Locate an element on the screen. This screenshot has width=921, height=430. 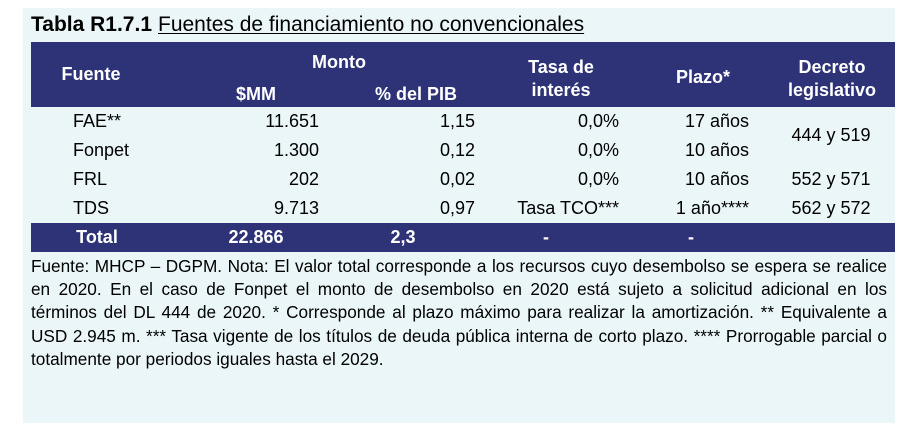
header-pib: % del PIB is located at coordinates (416, 94).